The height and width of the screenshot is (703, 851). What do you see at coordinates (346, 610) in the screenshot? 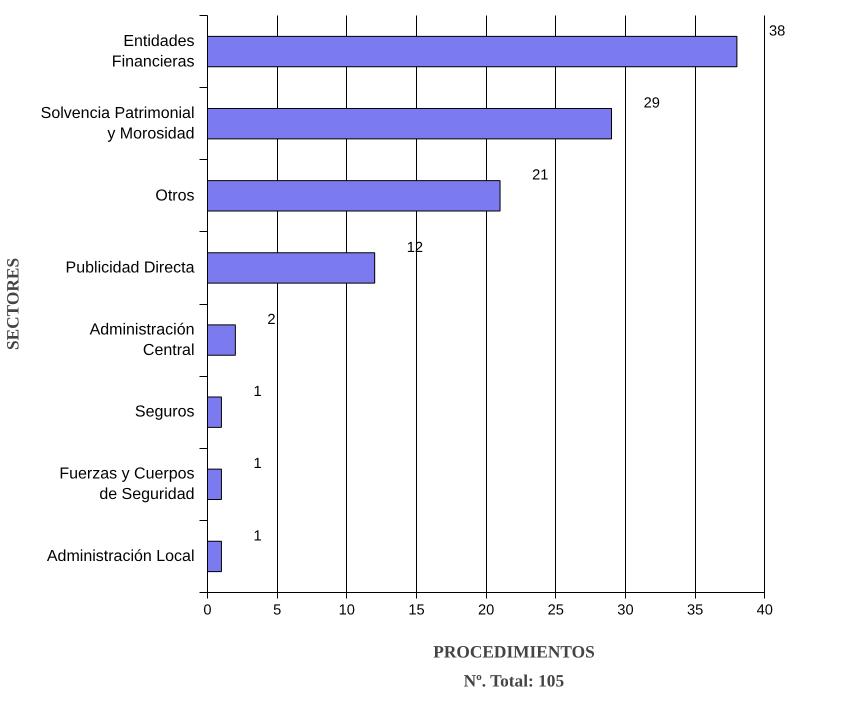
I see `x-tick-label: 10` at bounding box center [346, 610].